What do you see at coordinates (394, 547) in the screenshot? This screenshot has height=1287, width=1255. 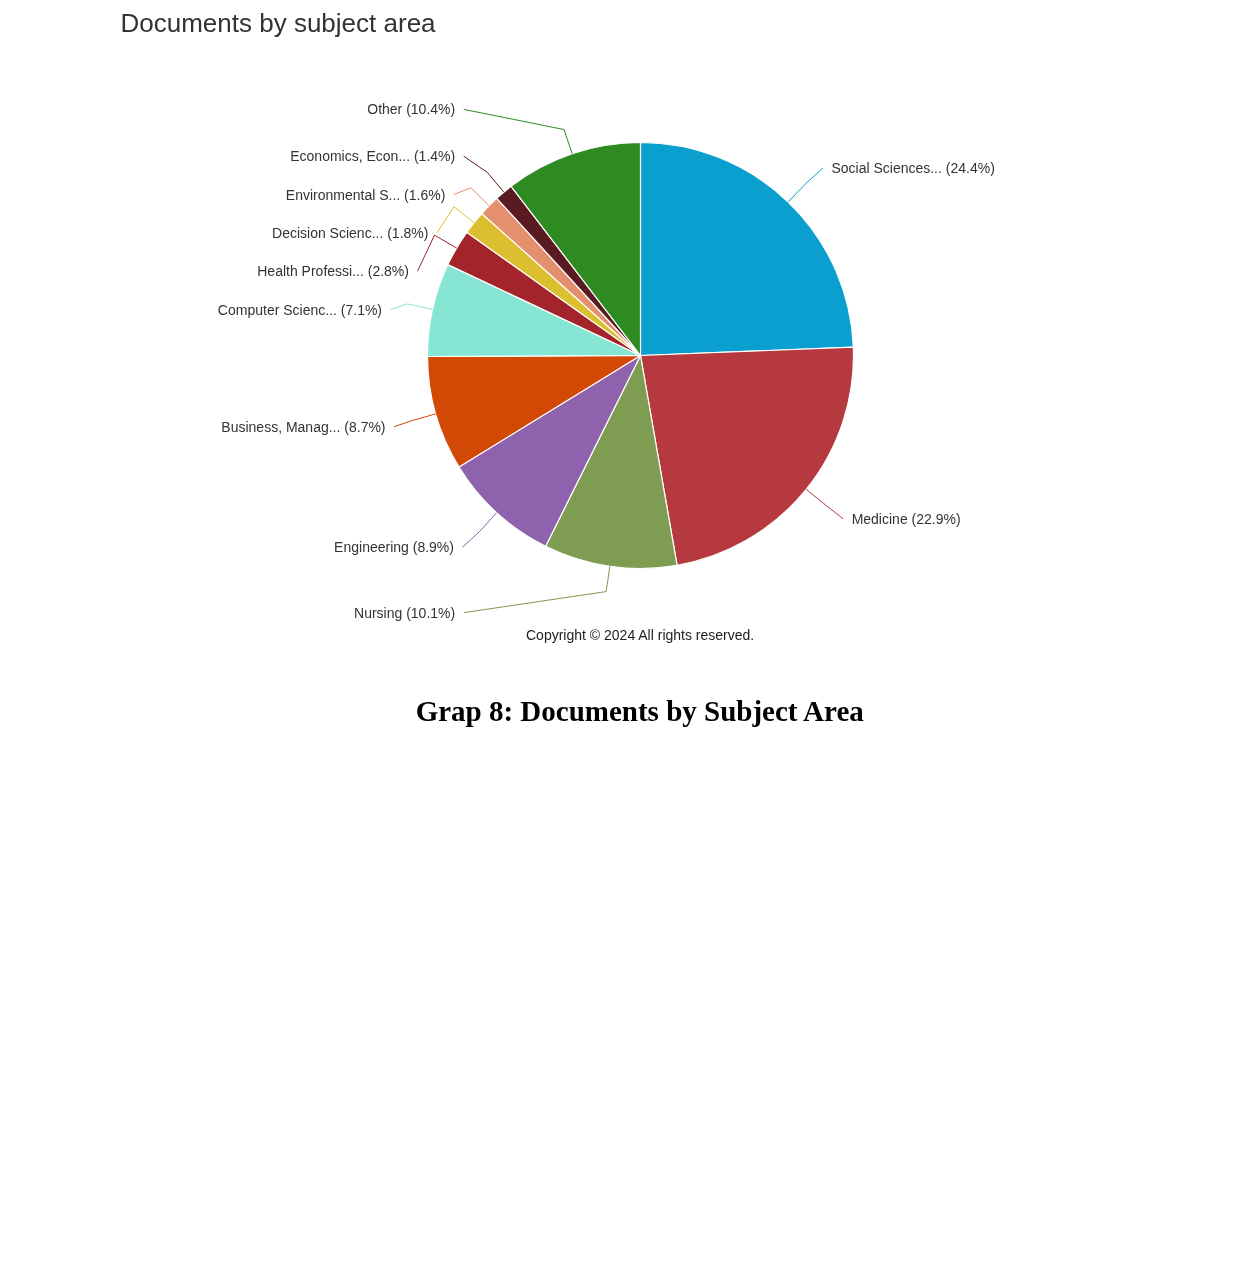 I see `slice-label: Engineering (8.9%)` at bounding box center [394, 547].